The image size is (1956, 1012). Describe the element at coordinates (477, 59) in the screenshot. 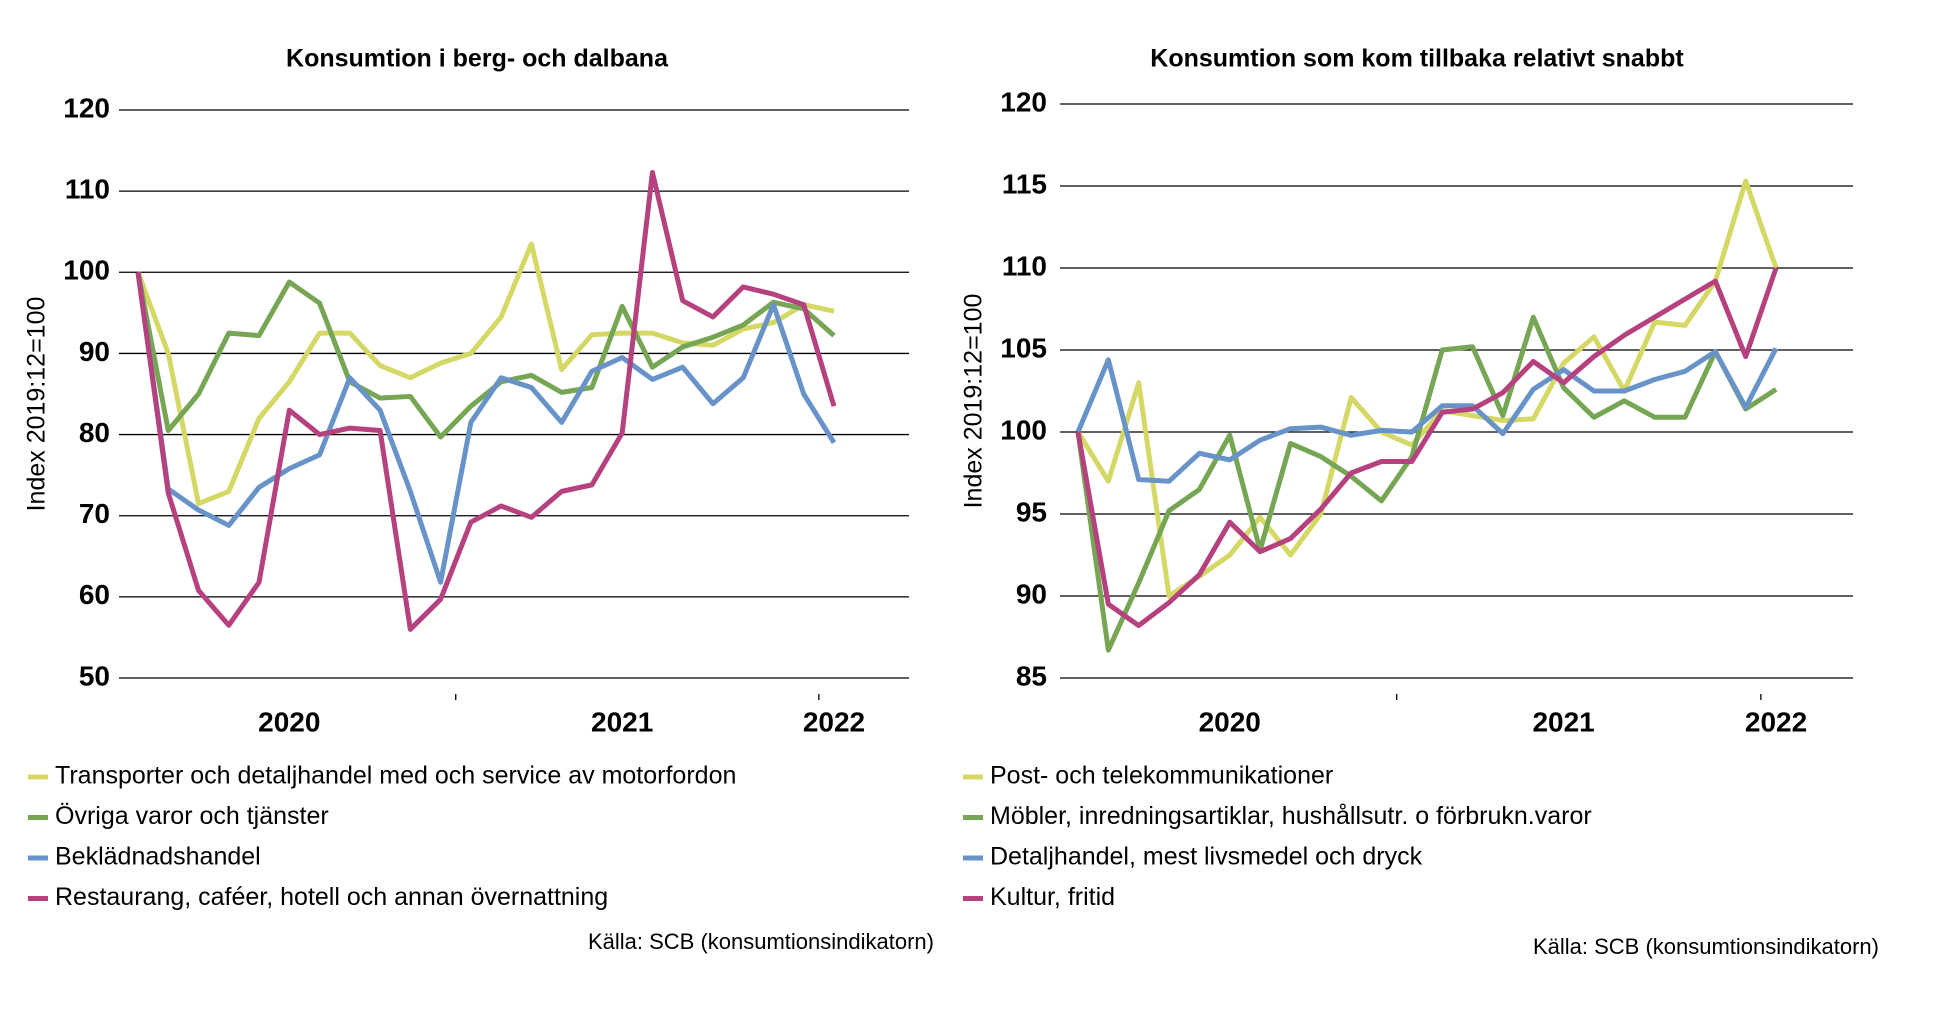

I see `chart-title: Konsumtion i berg- och dalbana` at that location.